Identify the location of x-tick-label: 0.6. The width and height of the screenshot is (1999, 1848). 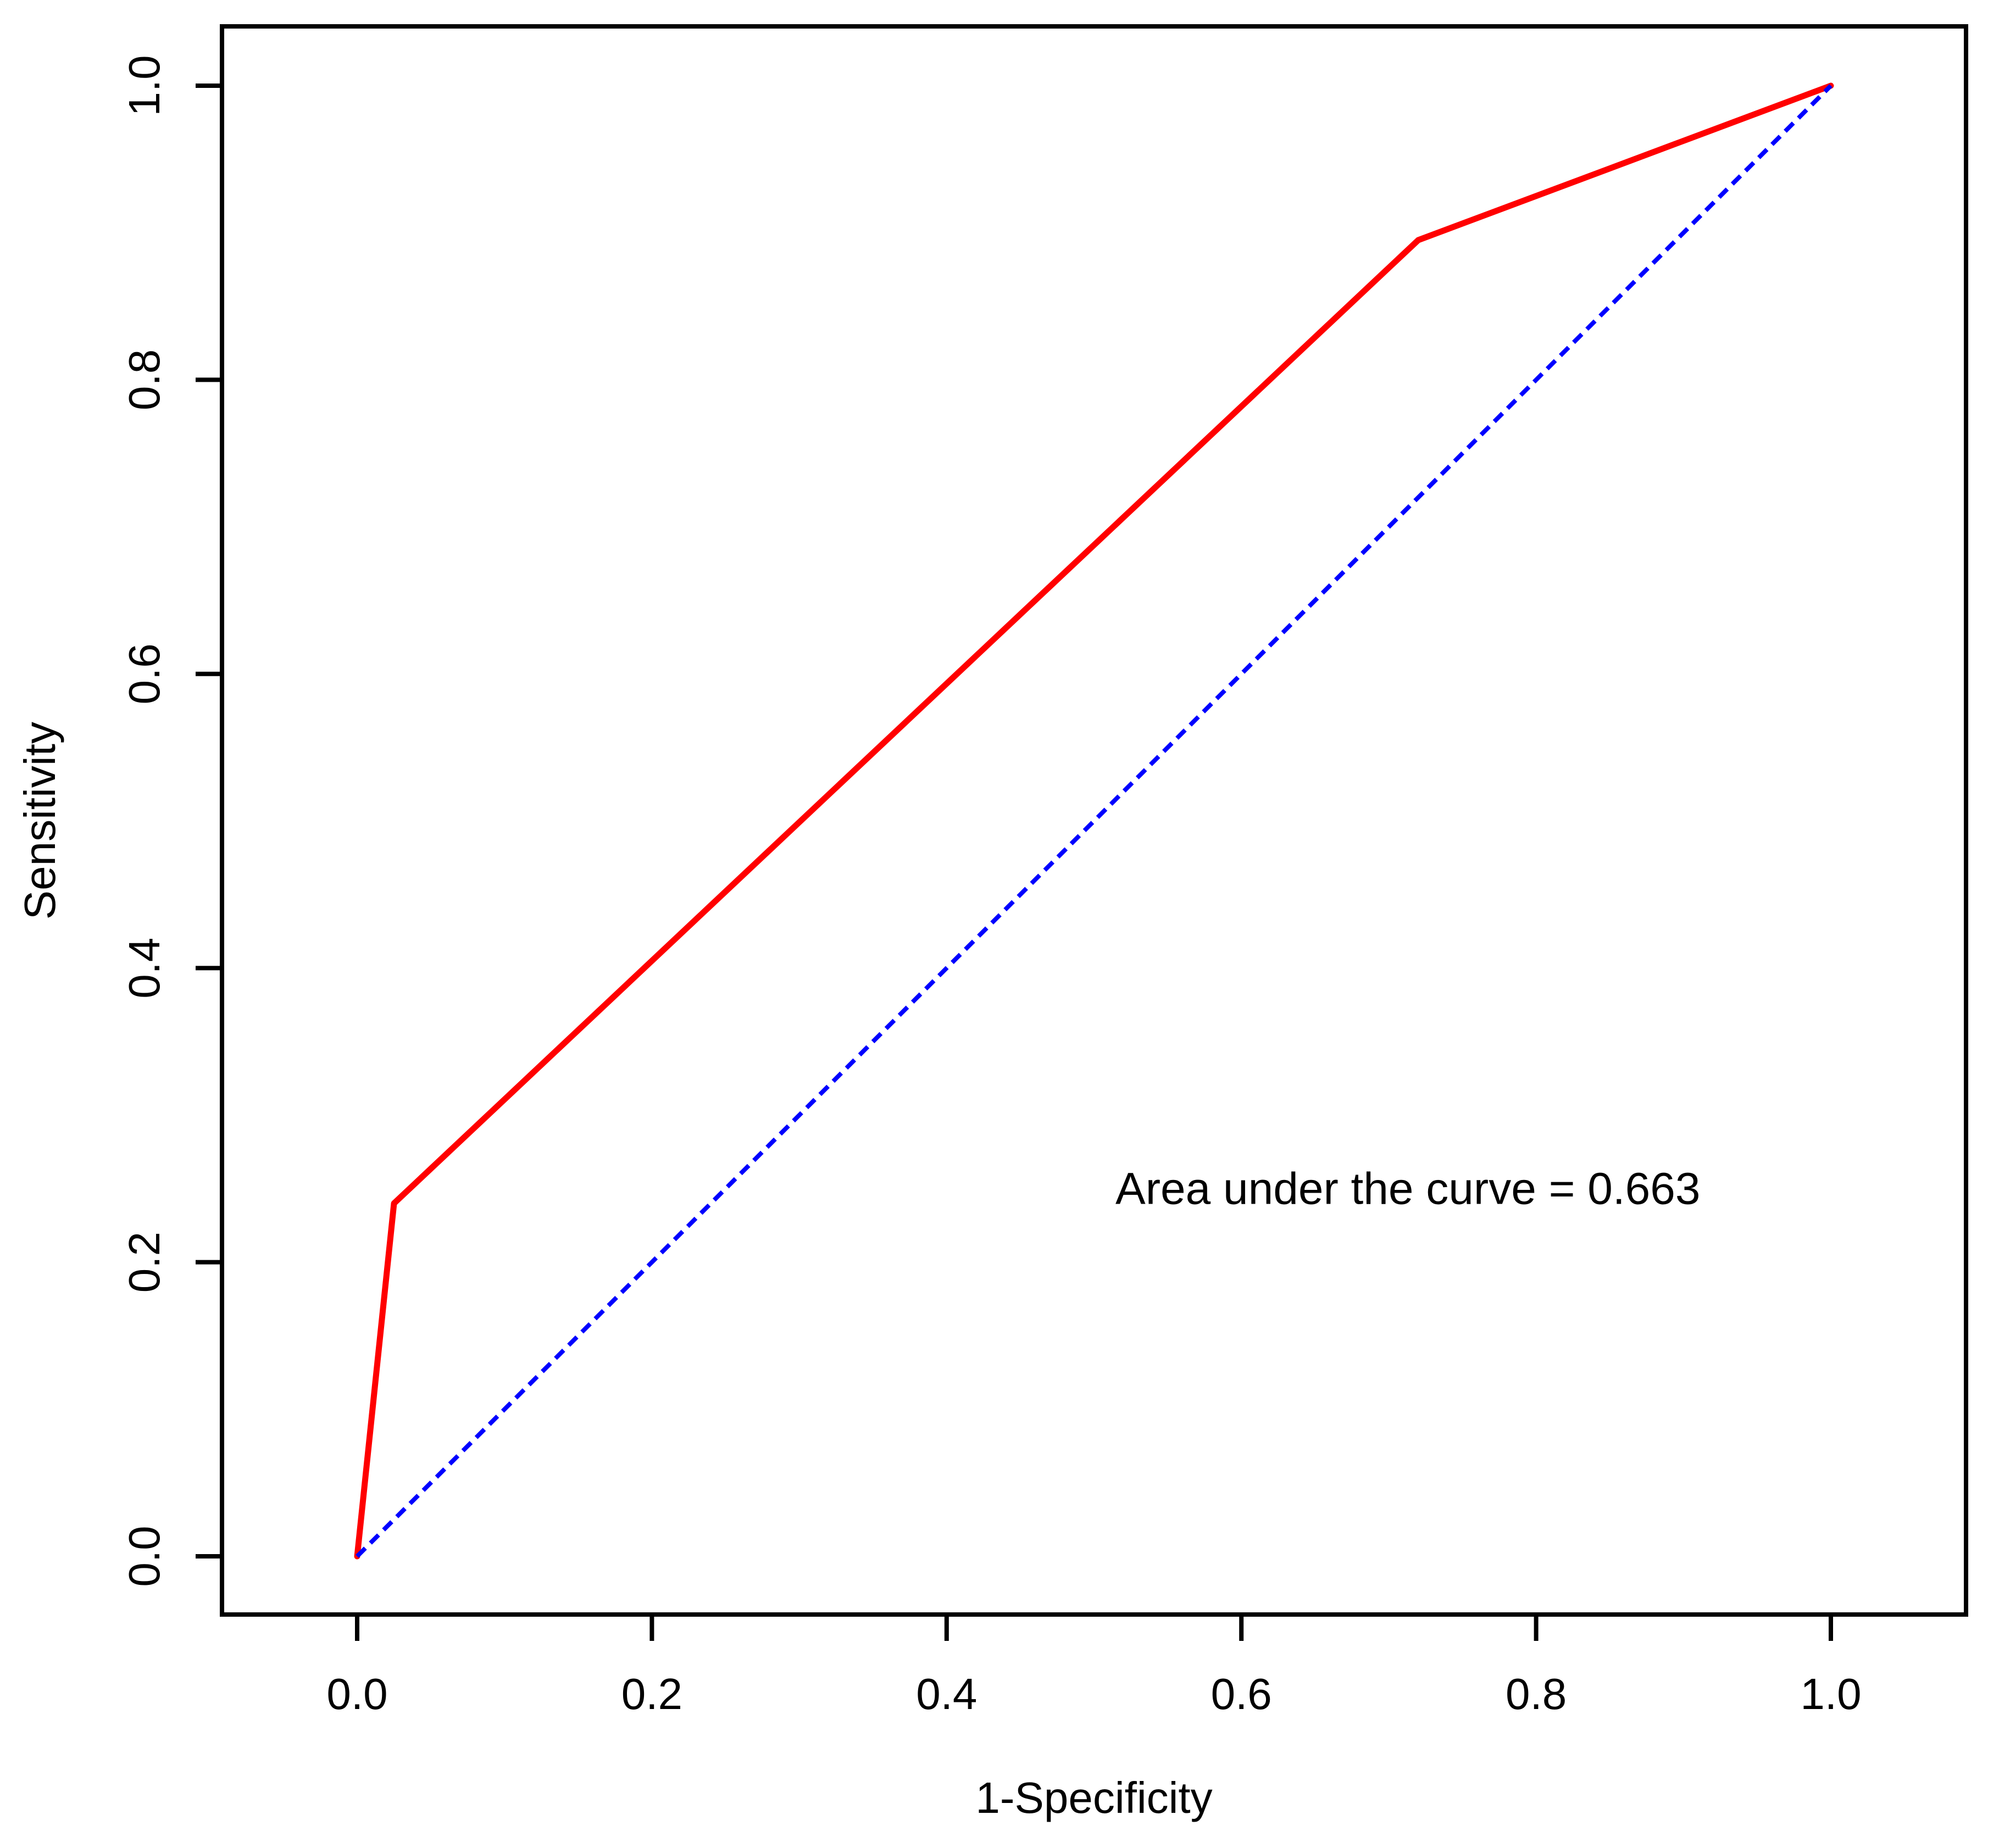
(1241, 1693).